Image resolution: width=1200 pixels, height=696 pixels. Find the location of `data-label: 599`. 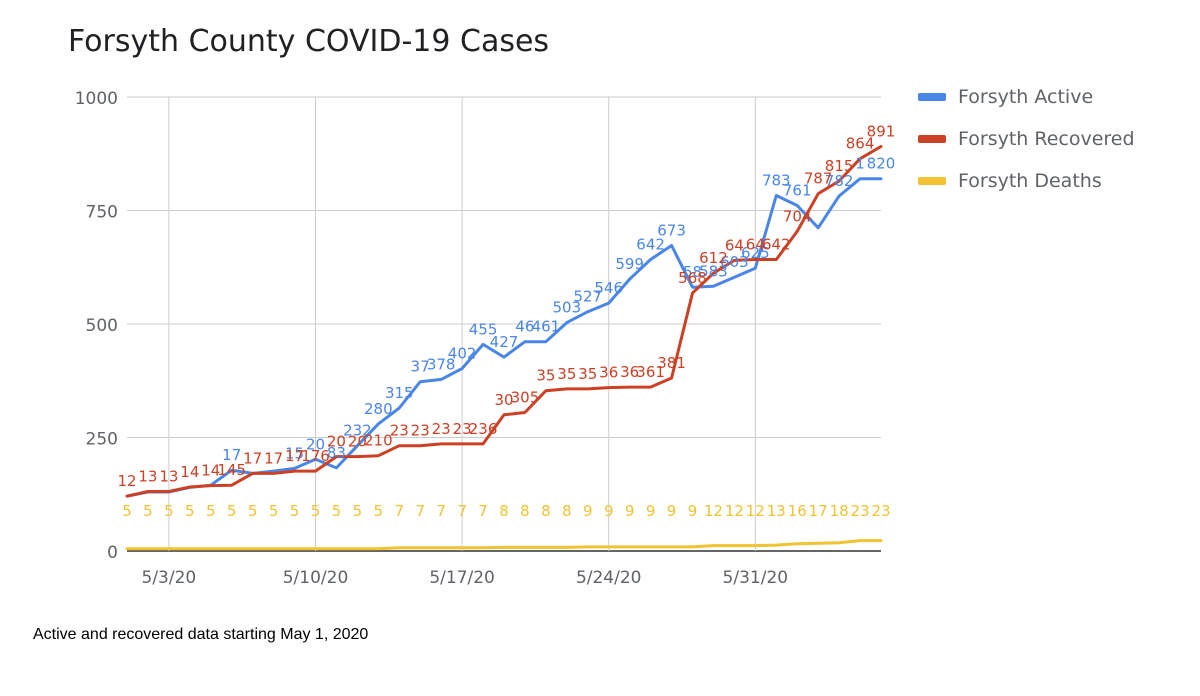

data-label: 599 is located at coordinates (629, 264).